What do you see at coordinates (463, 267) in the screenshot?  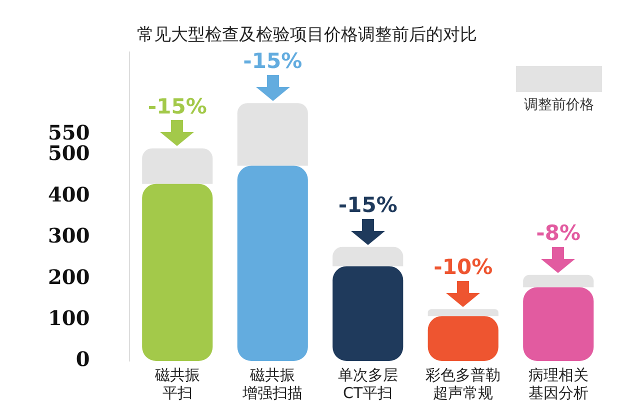 I see `annotation: -10%` at bounding box center [463, 267].